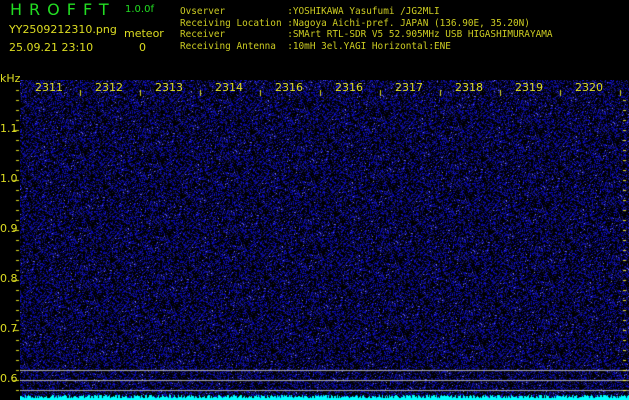 The image size is (629, 400). I want to click on time-label: 2312, so click(109, 87).